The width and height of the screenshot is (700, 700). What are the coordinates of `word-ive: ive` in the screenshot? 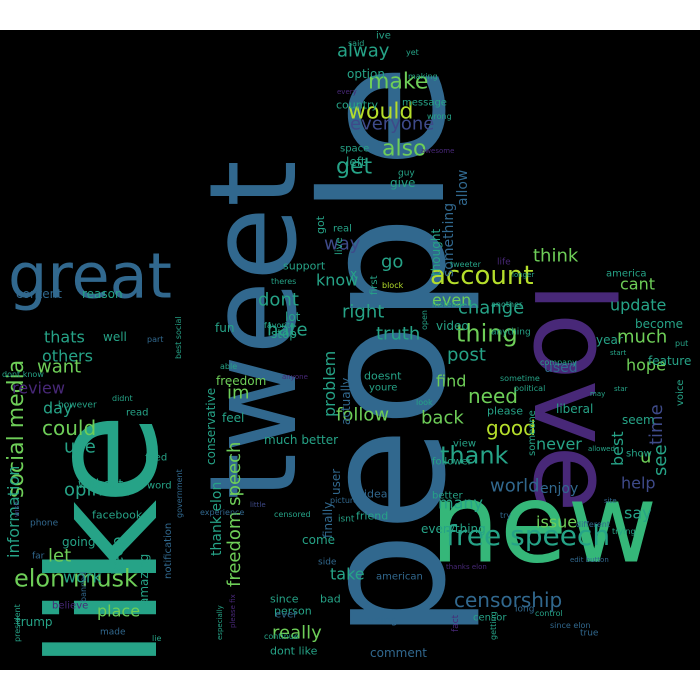 It's located at (383, 36).